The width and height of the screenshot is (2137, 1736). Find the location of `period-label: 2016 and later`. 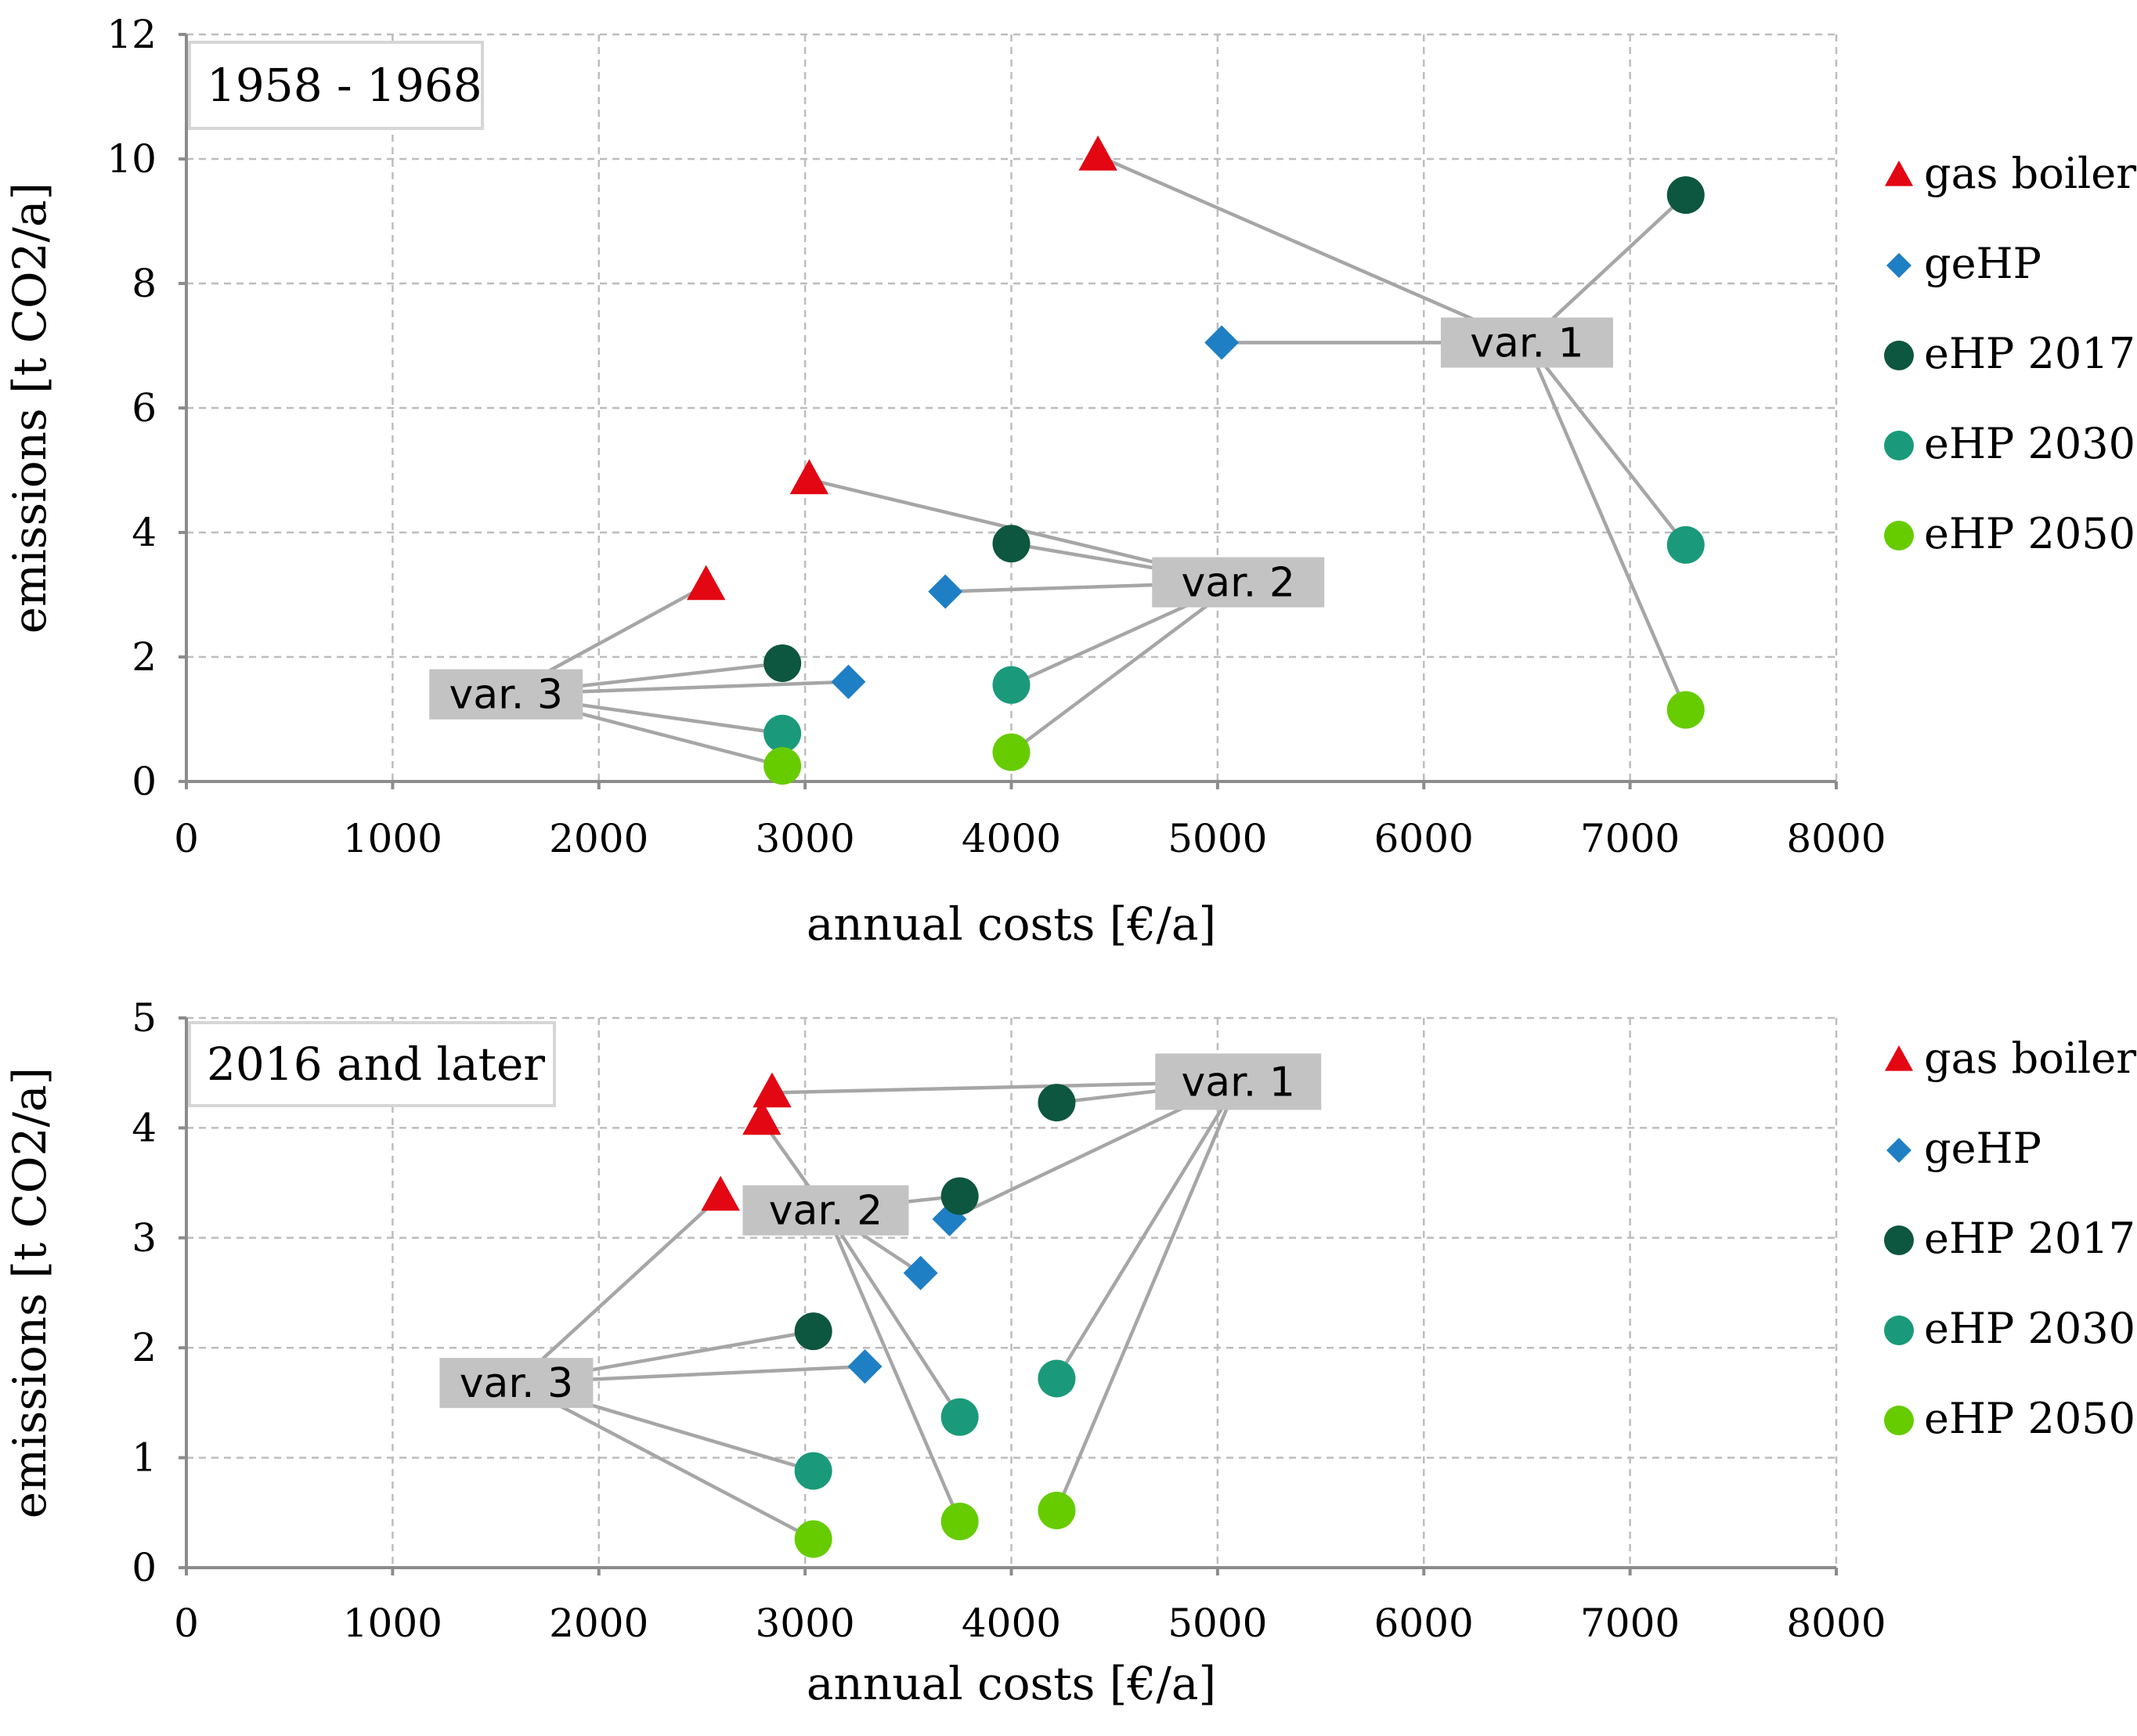

period-label: 2016 and later is located at coordinates (372, 1064).